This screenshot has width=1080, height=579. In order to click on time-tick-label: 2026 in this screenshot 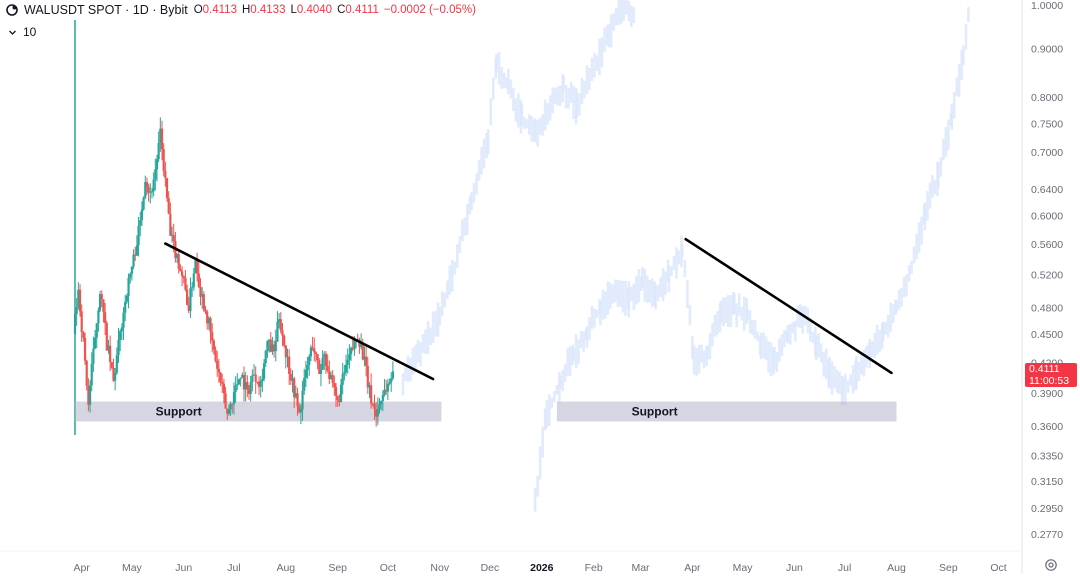, I will do `click(542, 568)`.